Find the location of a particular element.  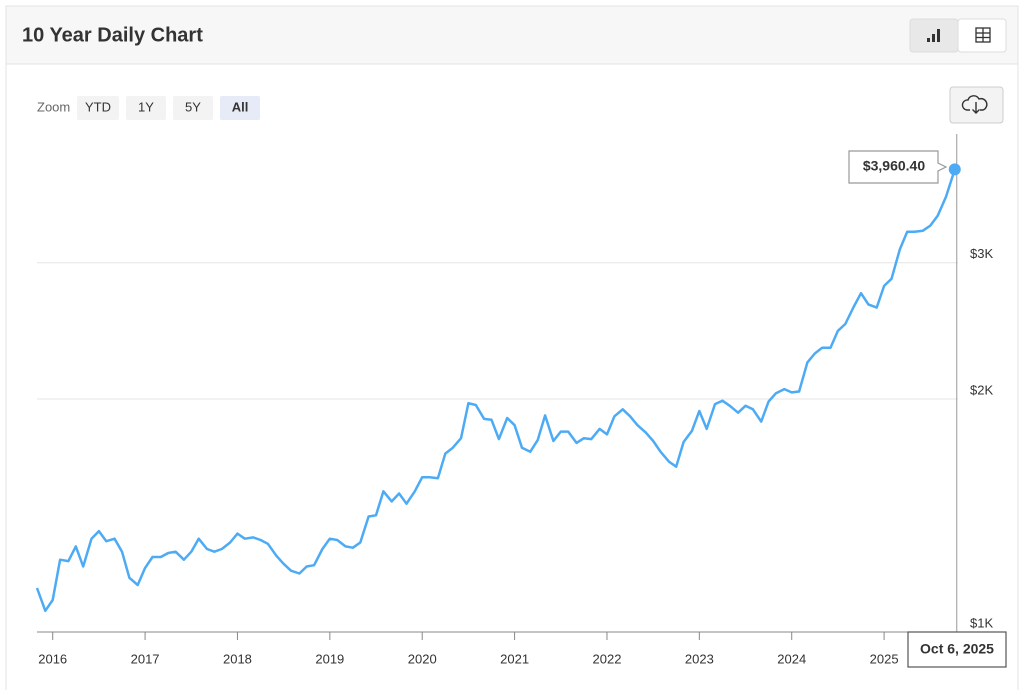

zoom-button-label: 5Y is located at coordinates (193, 106).